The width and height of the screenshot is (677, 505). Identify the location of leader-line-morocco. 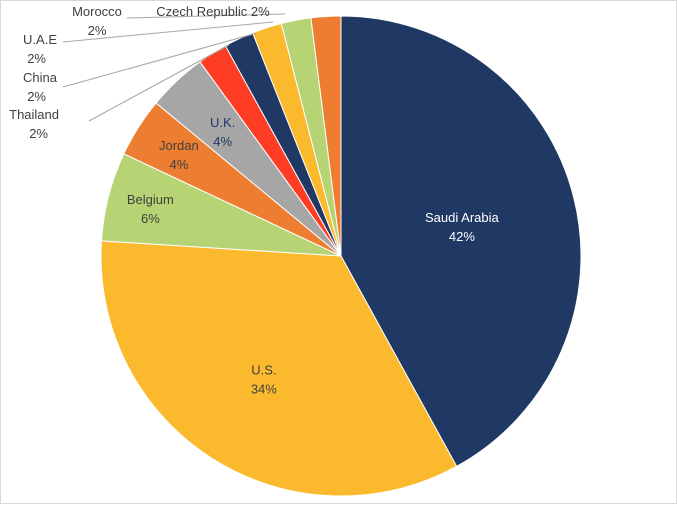
(206, 16).